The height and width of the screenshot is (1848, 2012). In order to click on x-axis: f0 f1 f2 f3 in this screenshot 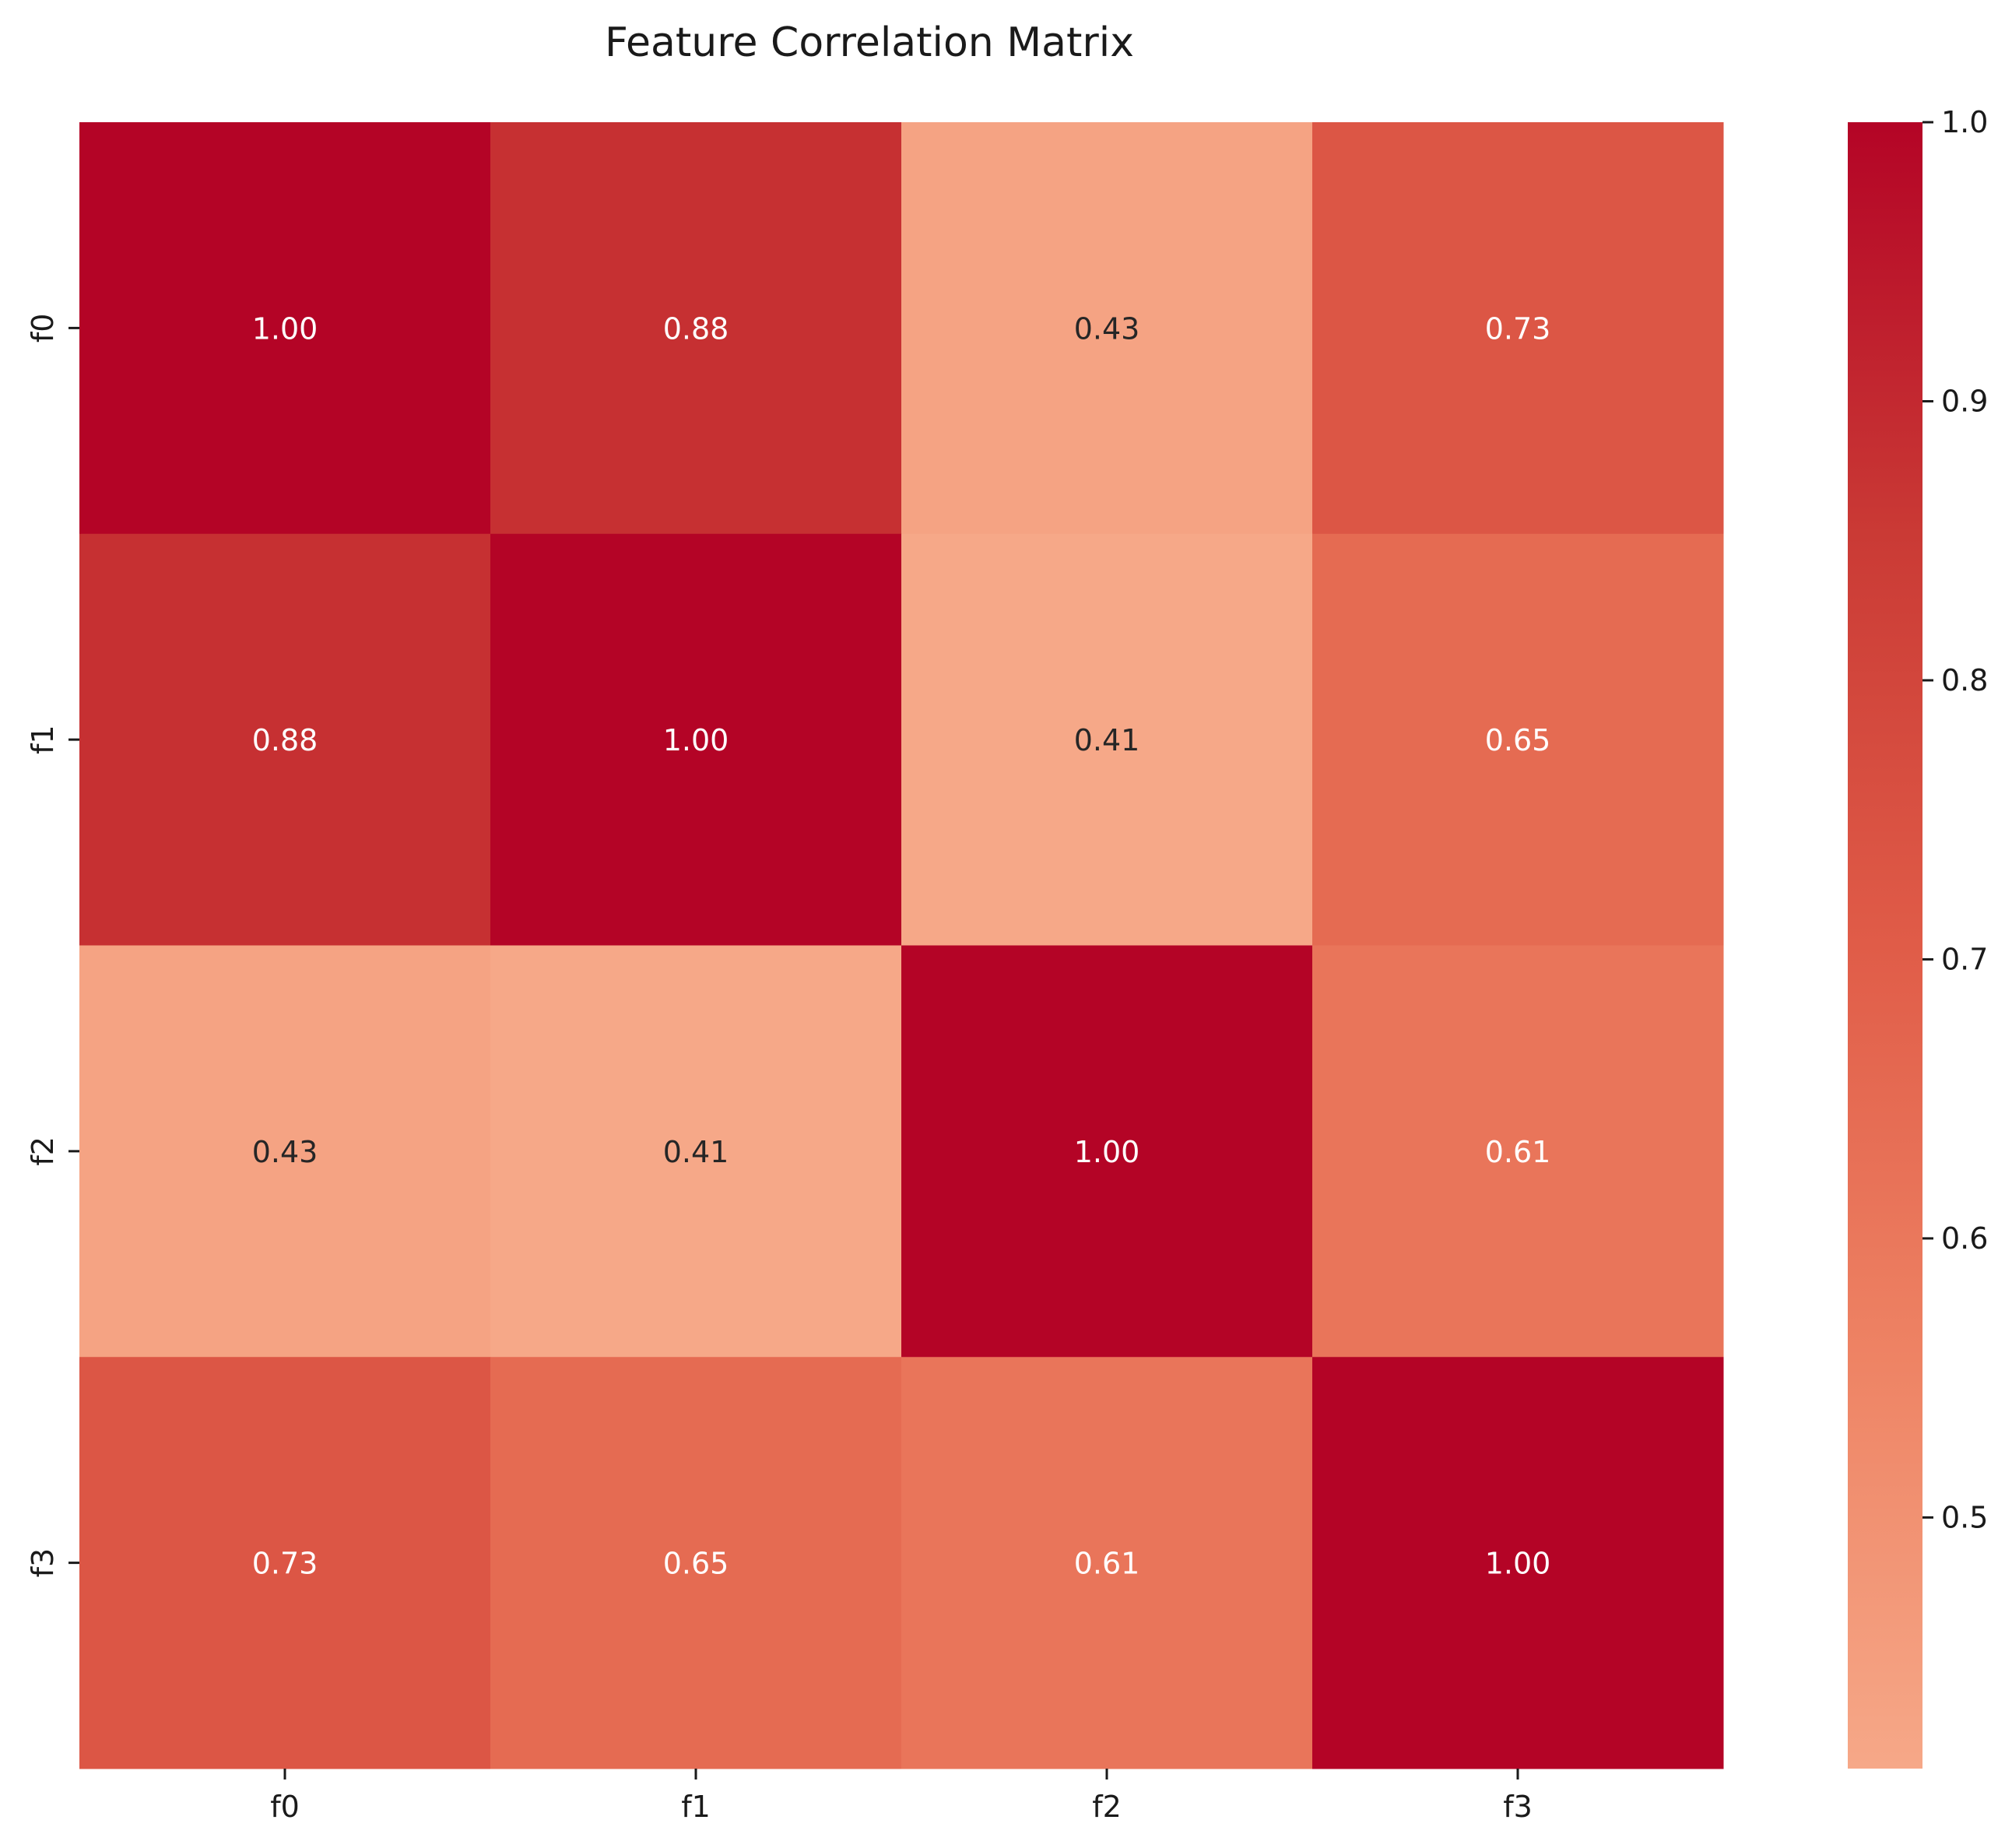, I will do `click(901, 1796)`.